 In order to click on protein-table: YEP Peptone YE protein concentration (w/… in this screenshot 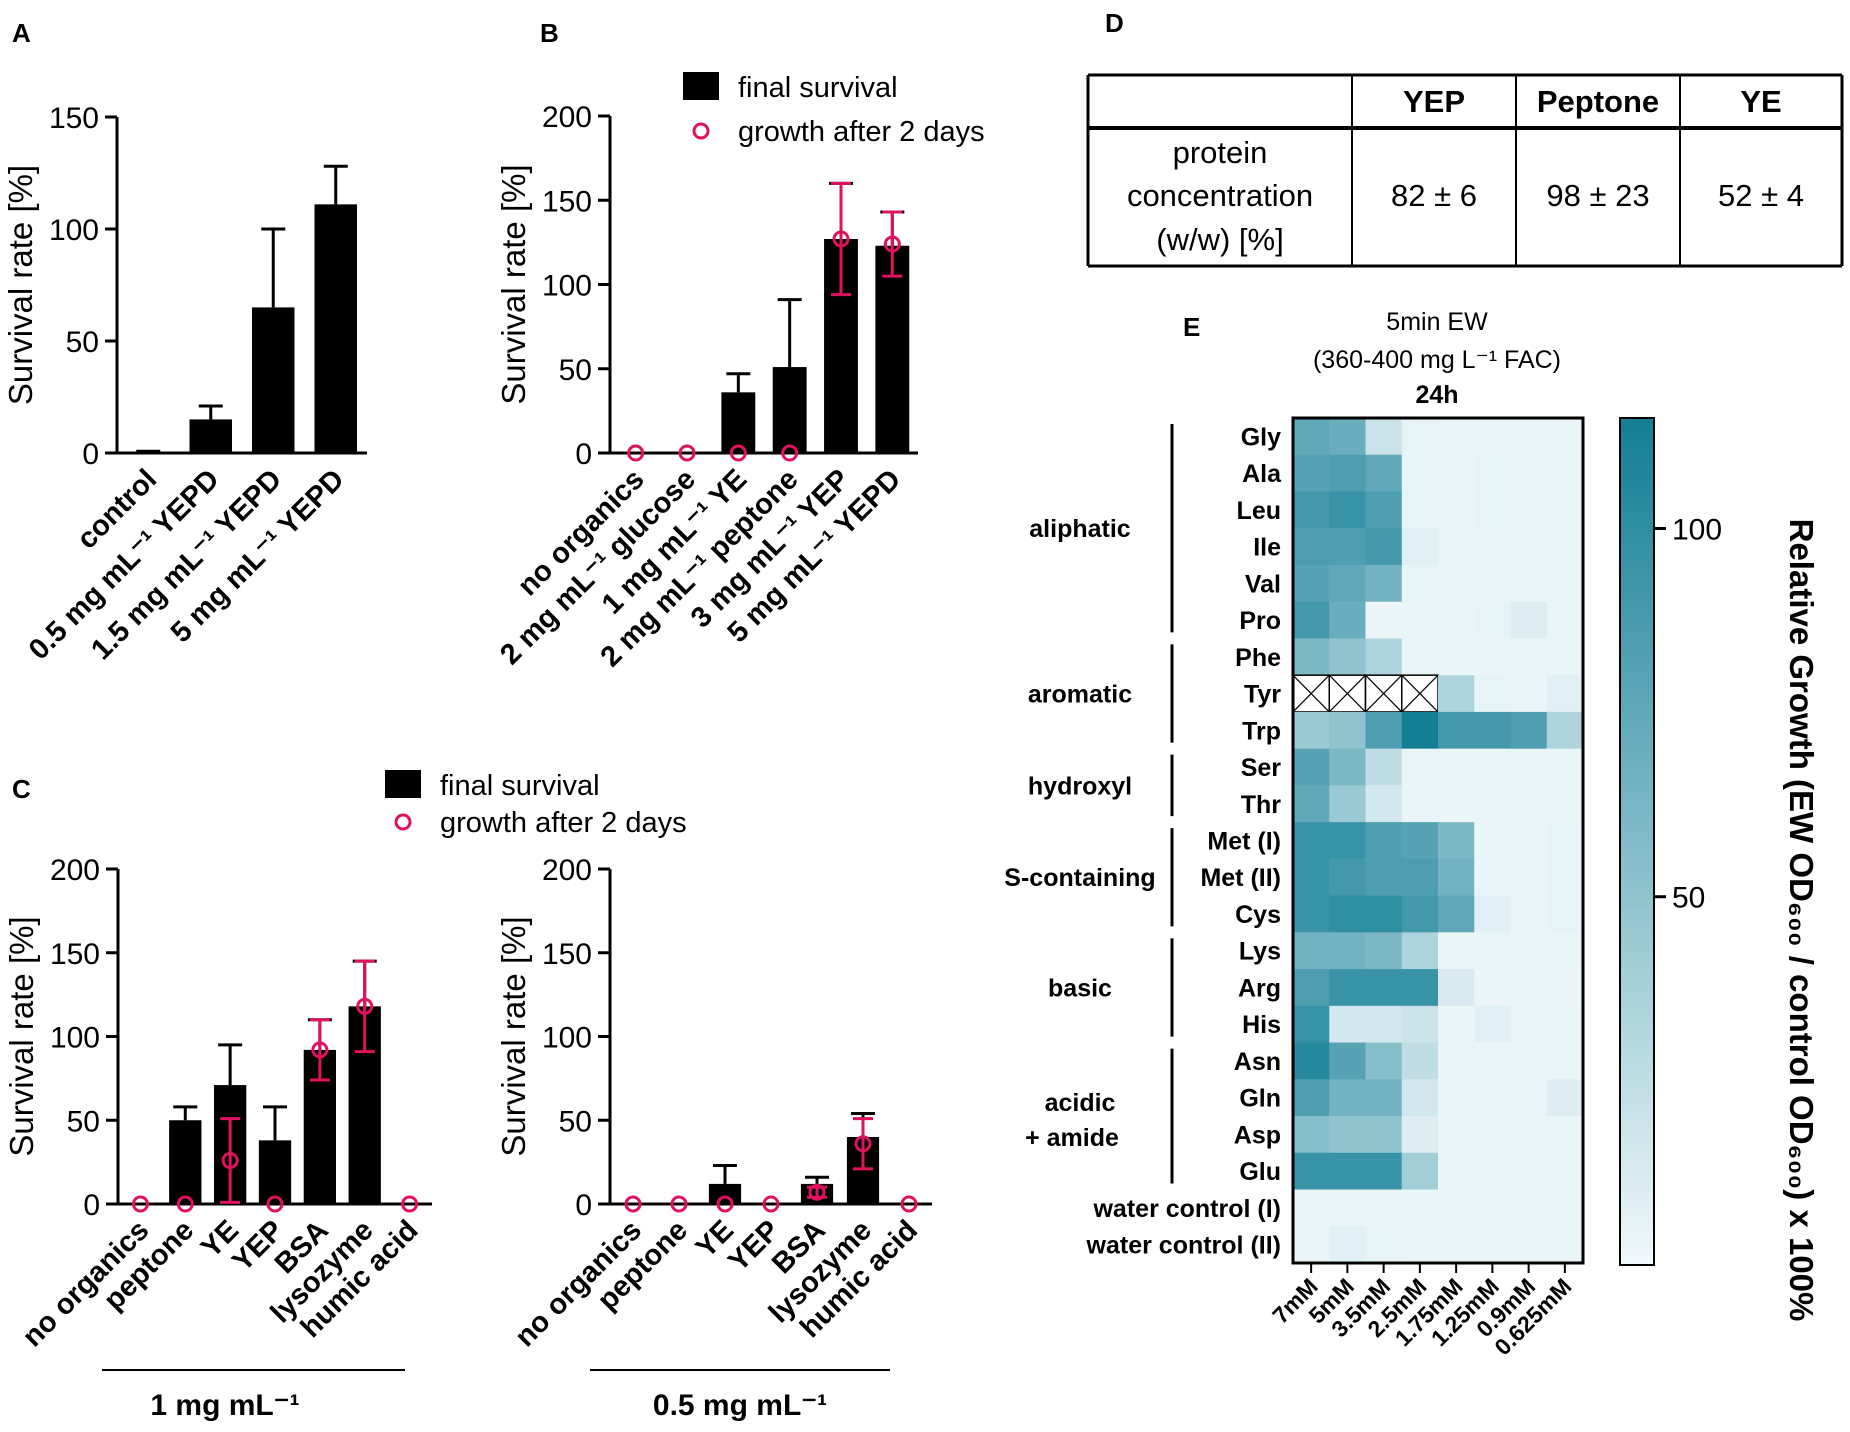, I will do `click(1465, 170)`.